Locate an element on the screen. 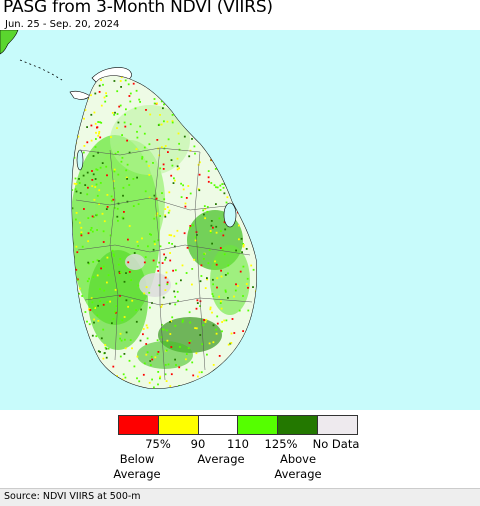 The width and height of the screenshot is (480, 506). source-note: Source: NDVI VIIRS at 500-m is located at coordinates (72, 496).